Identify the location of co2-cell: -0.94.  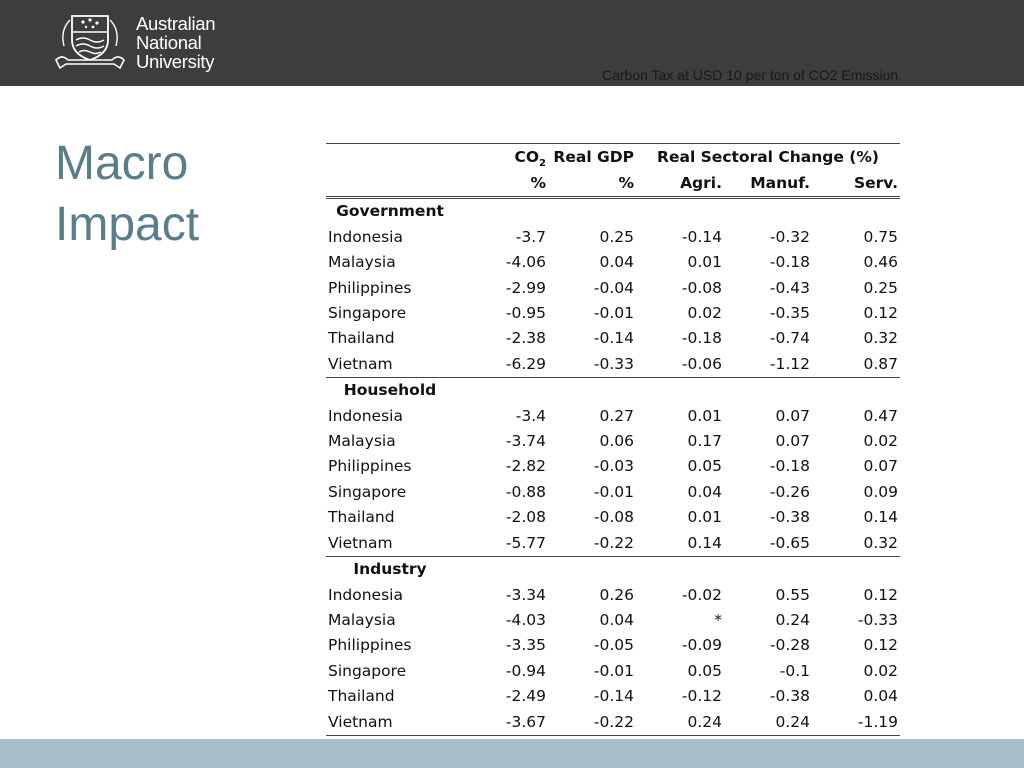
(525, 670).